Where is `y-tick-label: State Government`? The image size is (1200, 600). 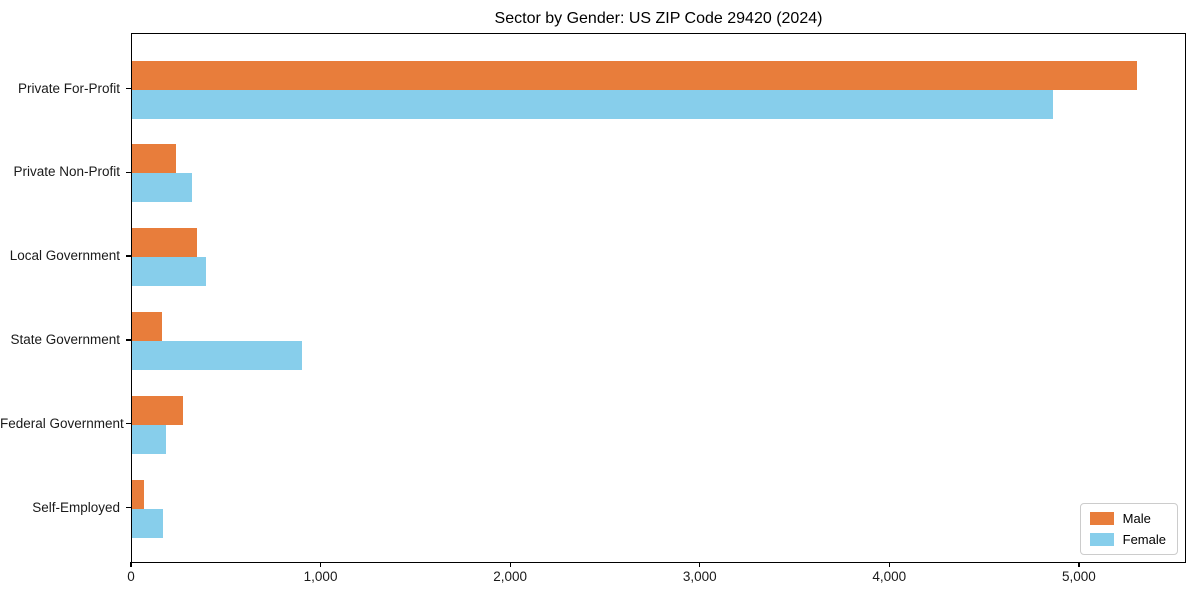 y-tick-label: State Government is located at coordinates (65, 339).